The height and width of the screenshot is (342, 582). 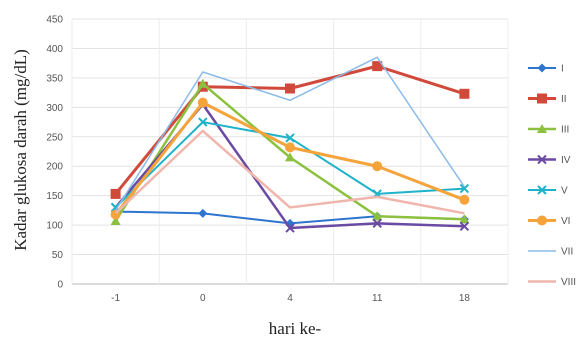 What do you see at coordinates (54, 167) in the screenshot?
I see `y-tick-label: 200` at bounding box center [54, 167].